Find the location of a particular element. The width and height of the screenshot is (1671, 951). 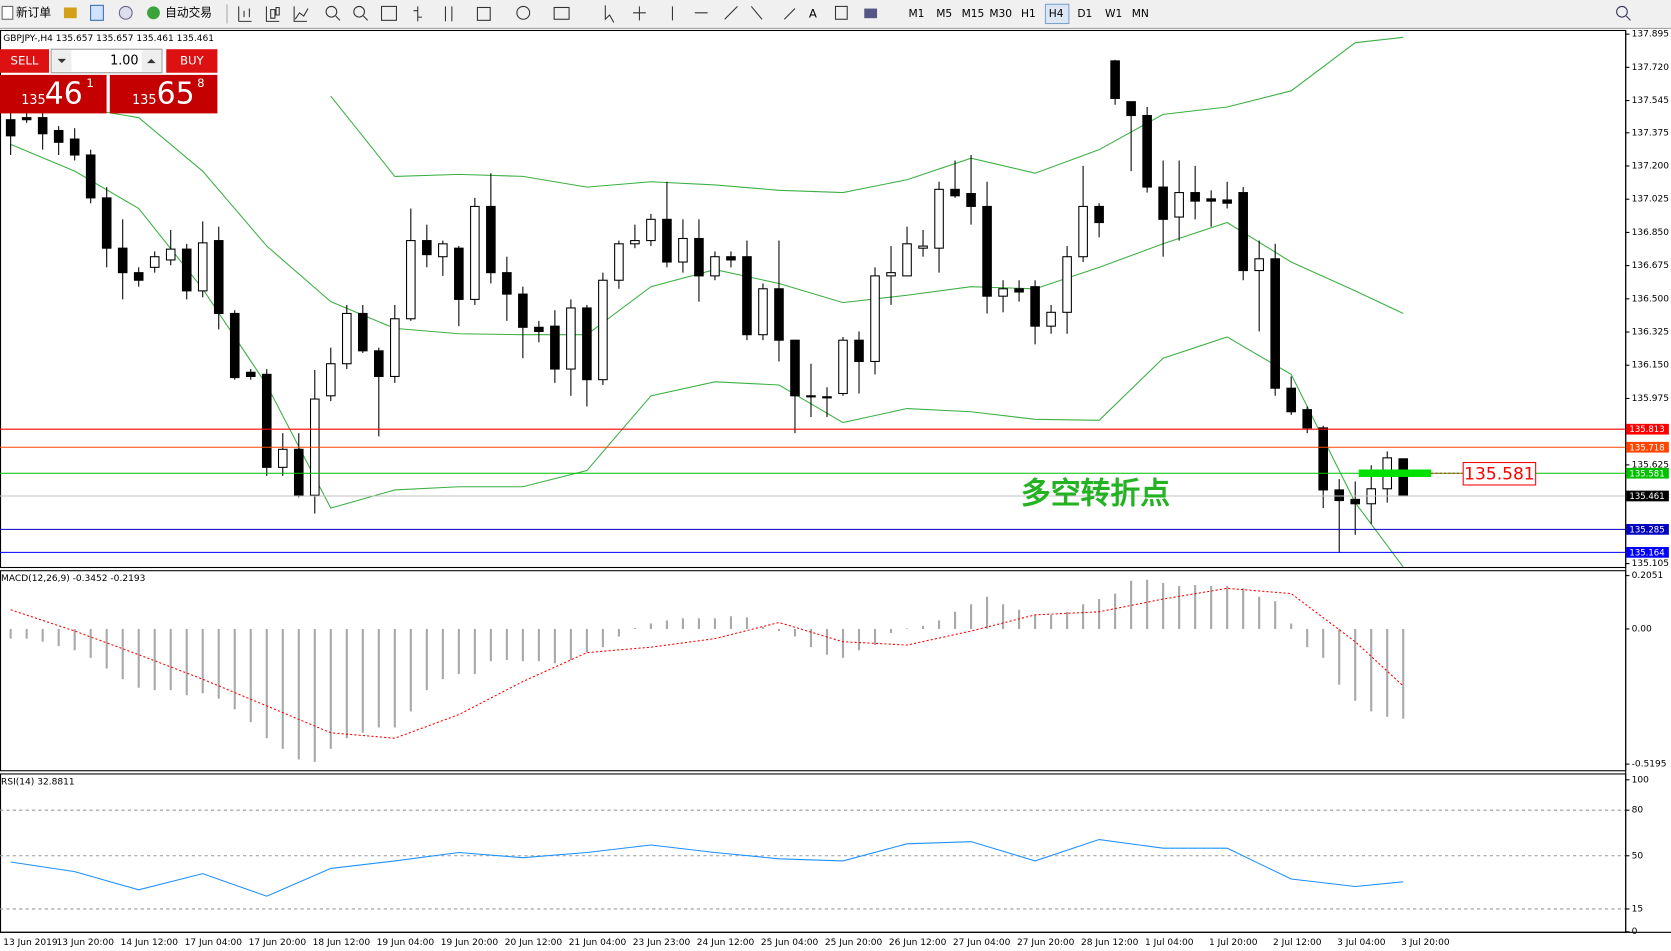

x-tick-label: 3 Jul 04:00 is located at coordinates (1361, 943).